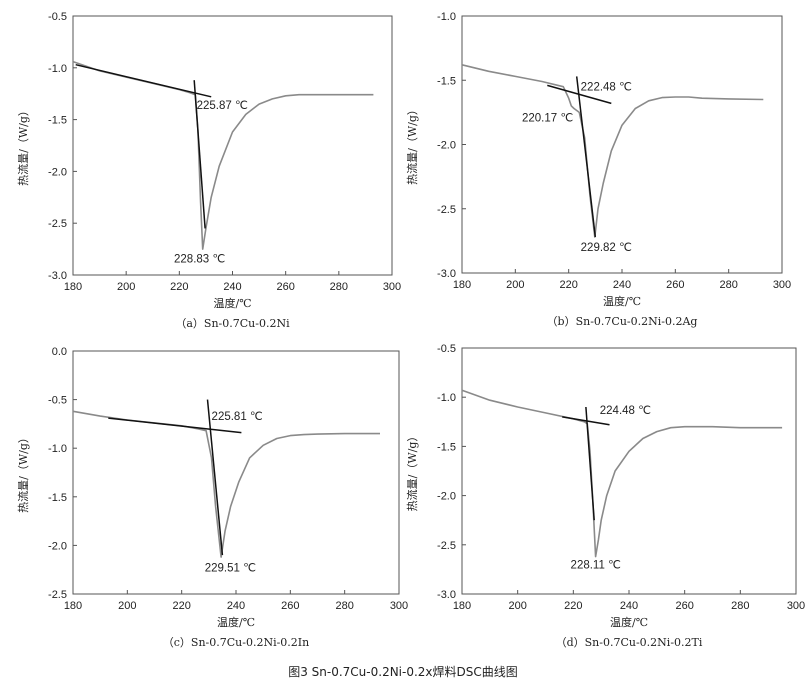 The image size is (806, 682). I want to click on temperature-annotation: 228.83 ℃, so click(199, 260).